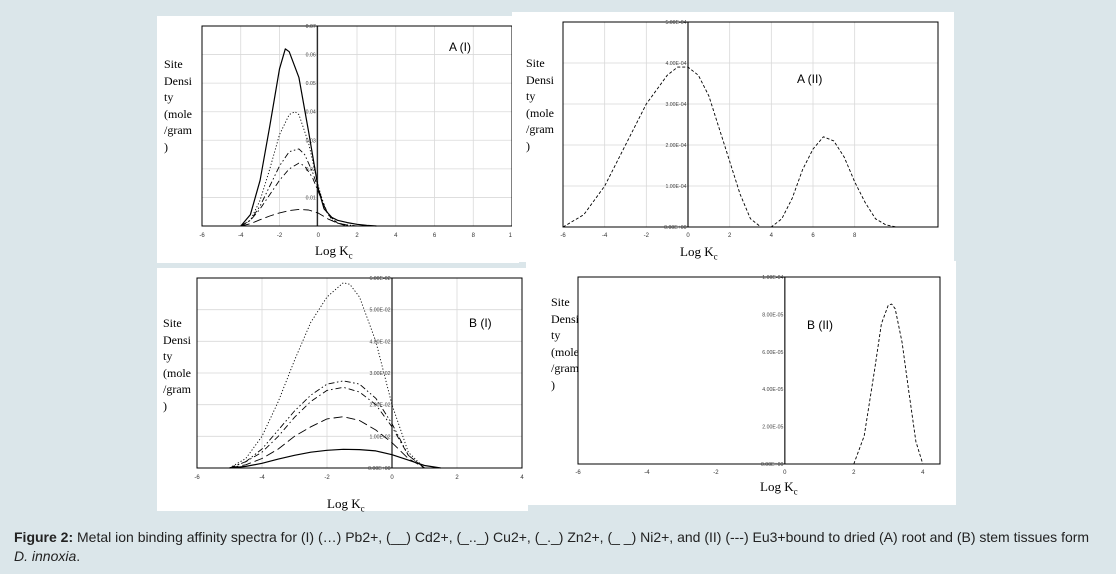 The width and height of the screenshot is (1116, 574). I want to click on caption-species: D. innoxia, so click(45, 556).